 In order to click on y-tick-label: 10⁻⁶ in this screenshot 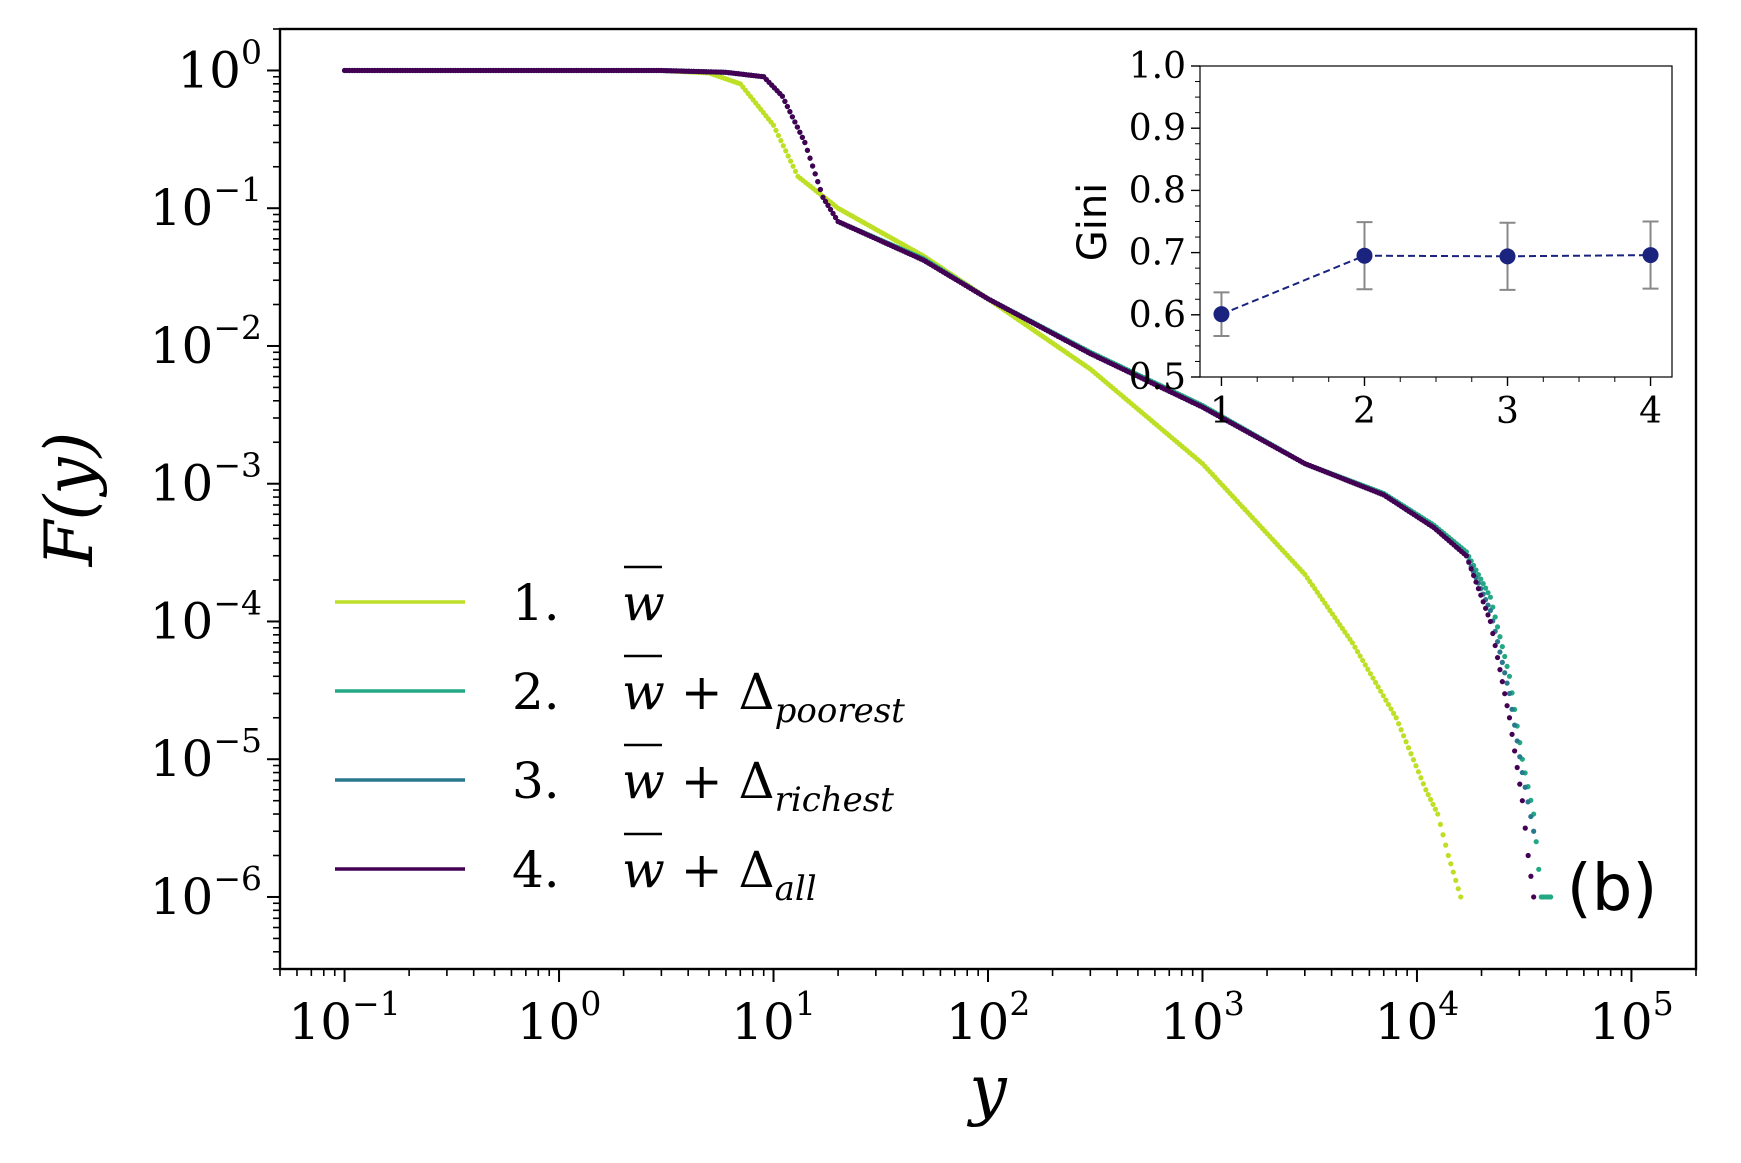, I will do `click(206, 892)`.